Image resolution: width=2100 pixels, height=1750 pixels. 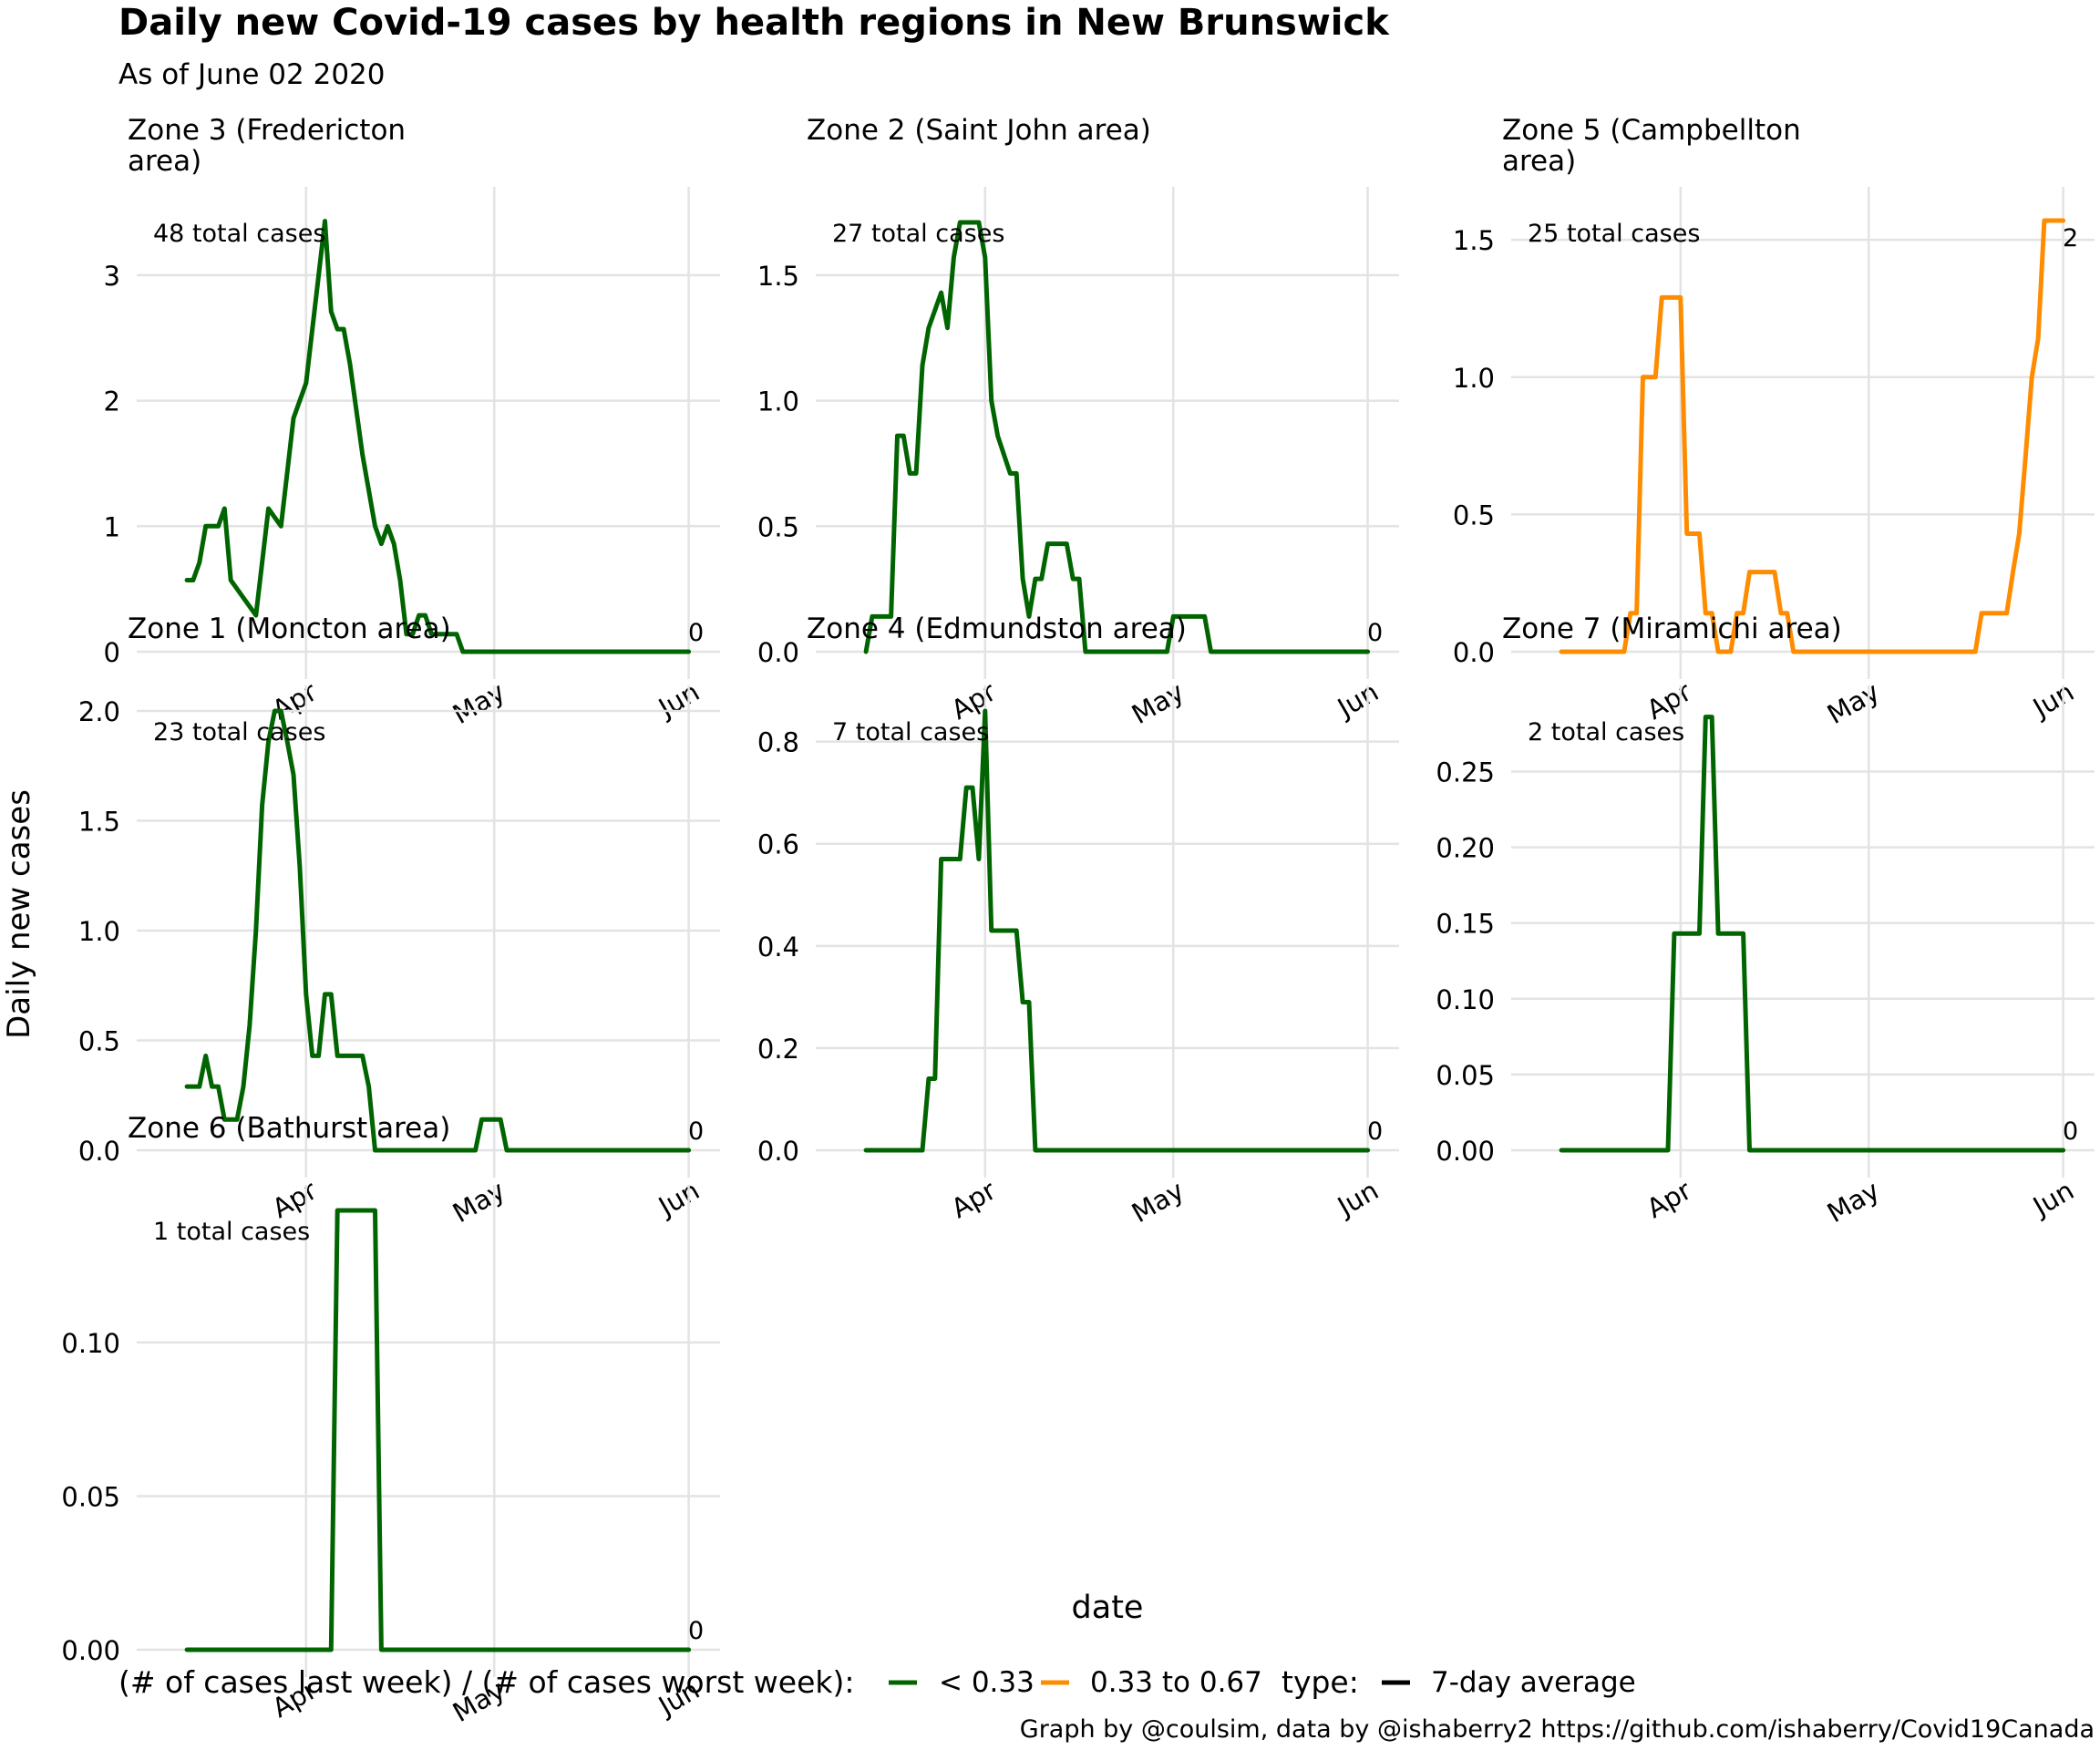 What do you see at coordinates (239, 234) in the screenshot?
I see `total-cases-label: 48 total cases` at bounding box center [239, 234].